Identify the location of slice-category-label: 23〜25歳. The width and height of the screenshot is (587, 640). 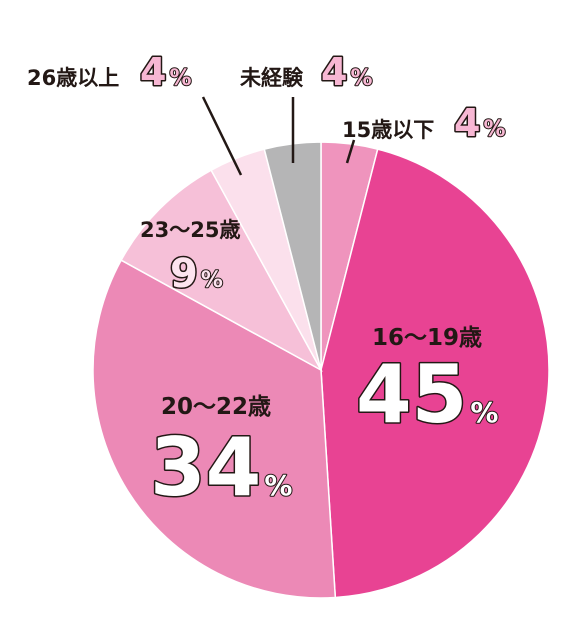
(190, 230).